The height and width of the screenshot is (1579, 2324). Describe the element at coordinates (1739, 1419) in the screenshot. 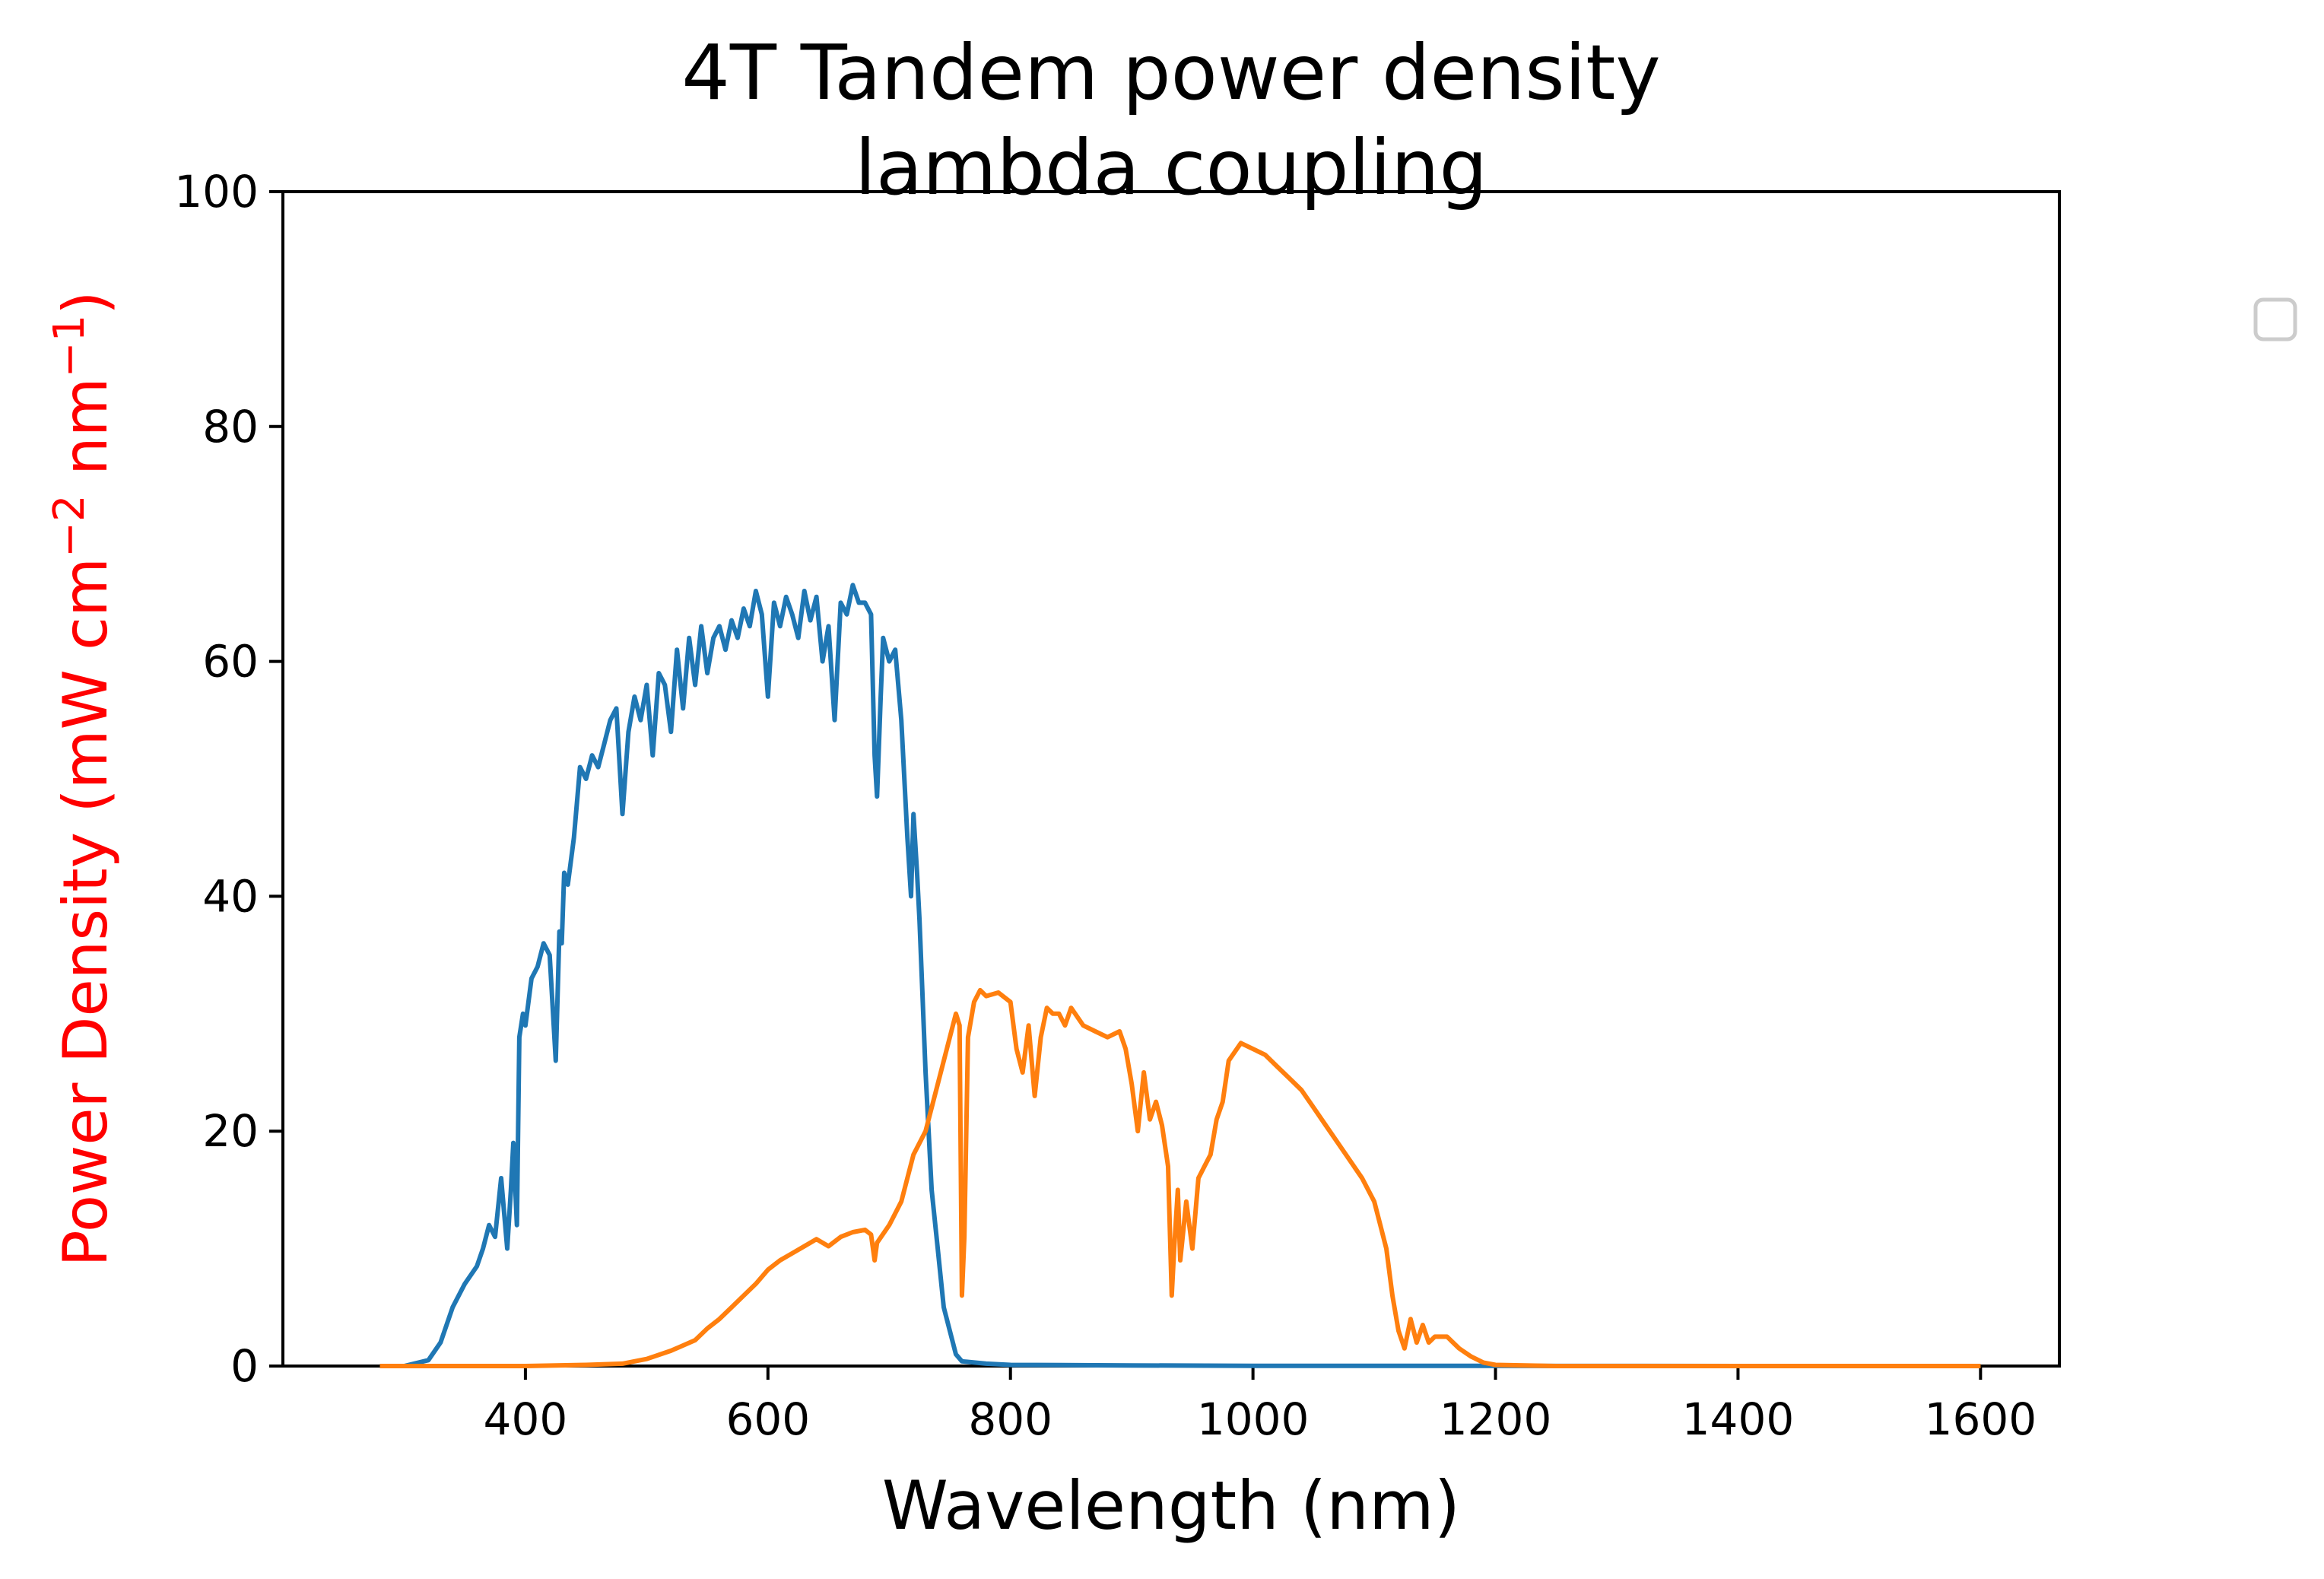

I see `x-tick-label: 1400` at that location.